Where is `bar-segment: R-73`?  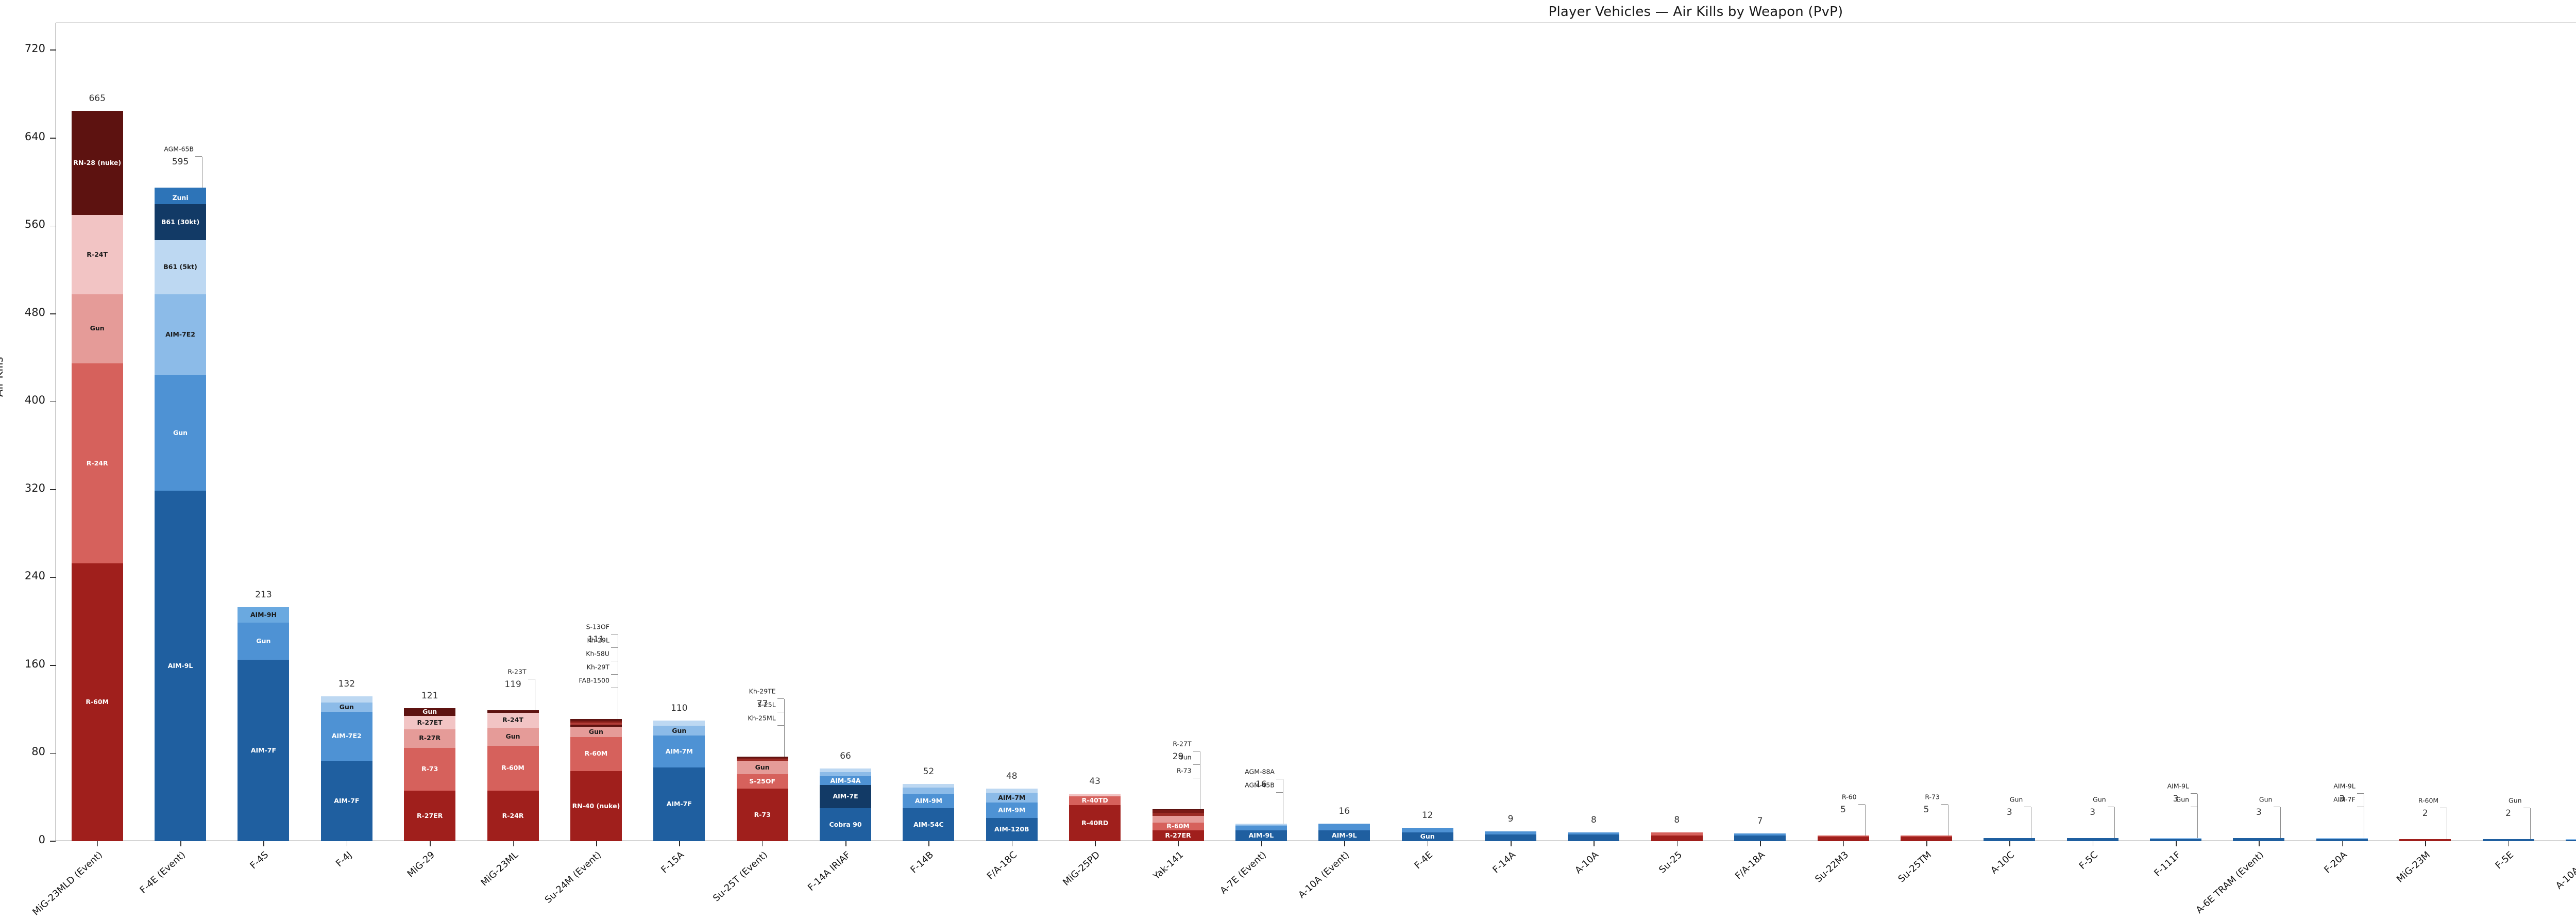 bar-segment: R-73 is located at coordinates (430, 769).